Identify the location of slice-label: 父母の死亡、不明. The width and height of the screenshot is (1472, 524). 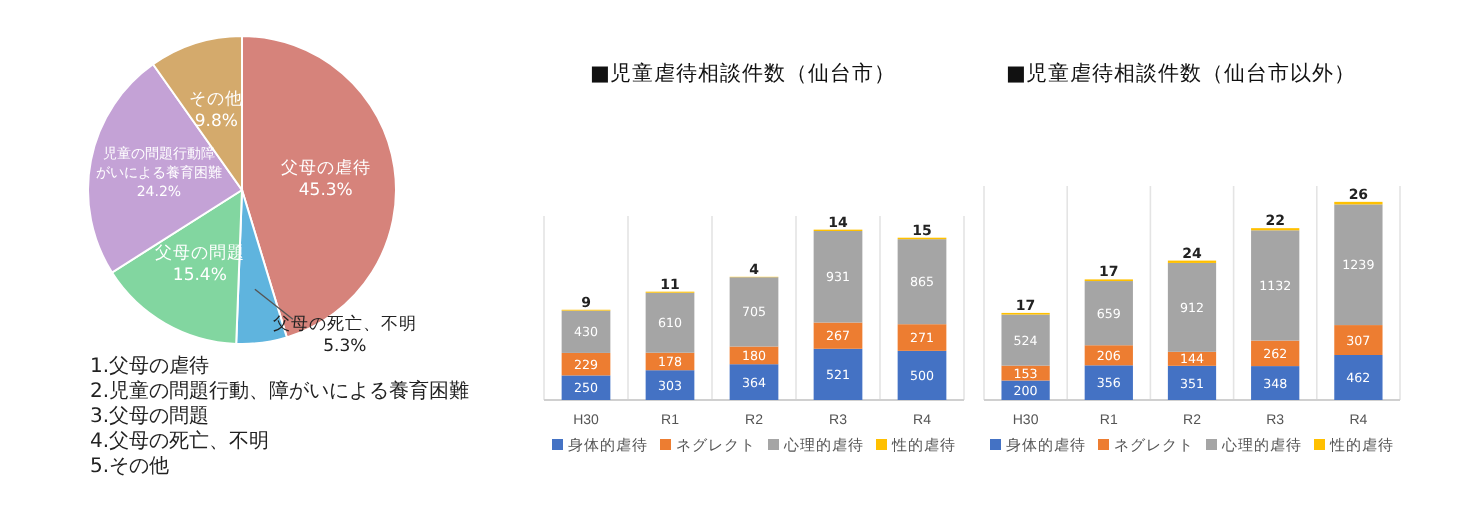
(344, 324).